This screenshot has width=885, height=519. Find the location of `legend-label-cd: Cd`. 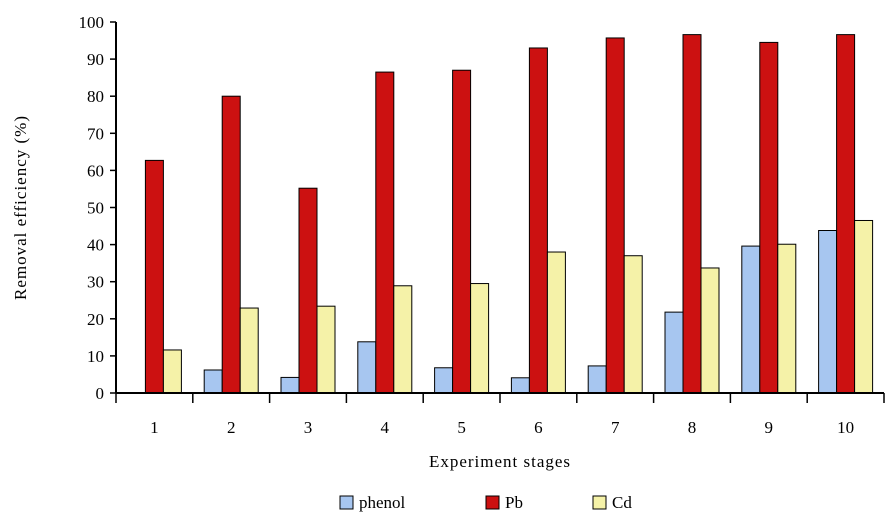

legend-label-cd: Cd is located at coordinates (622, 502).